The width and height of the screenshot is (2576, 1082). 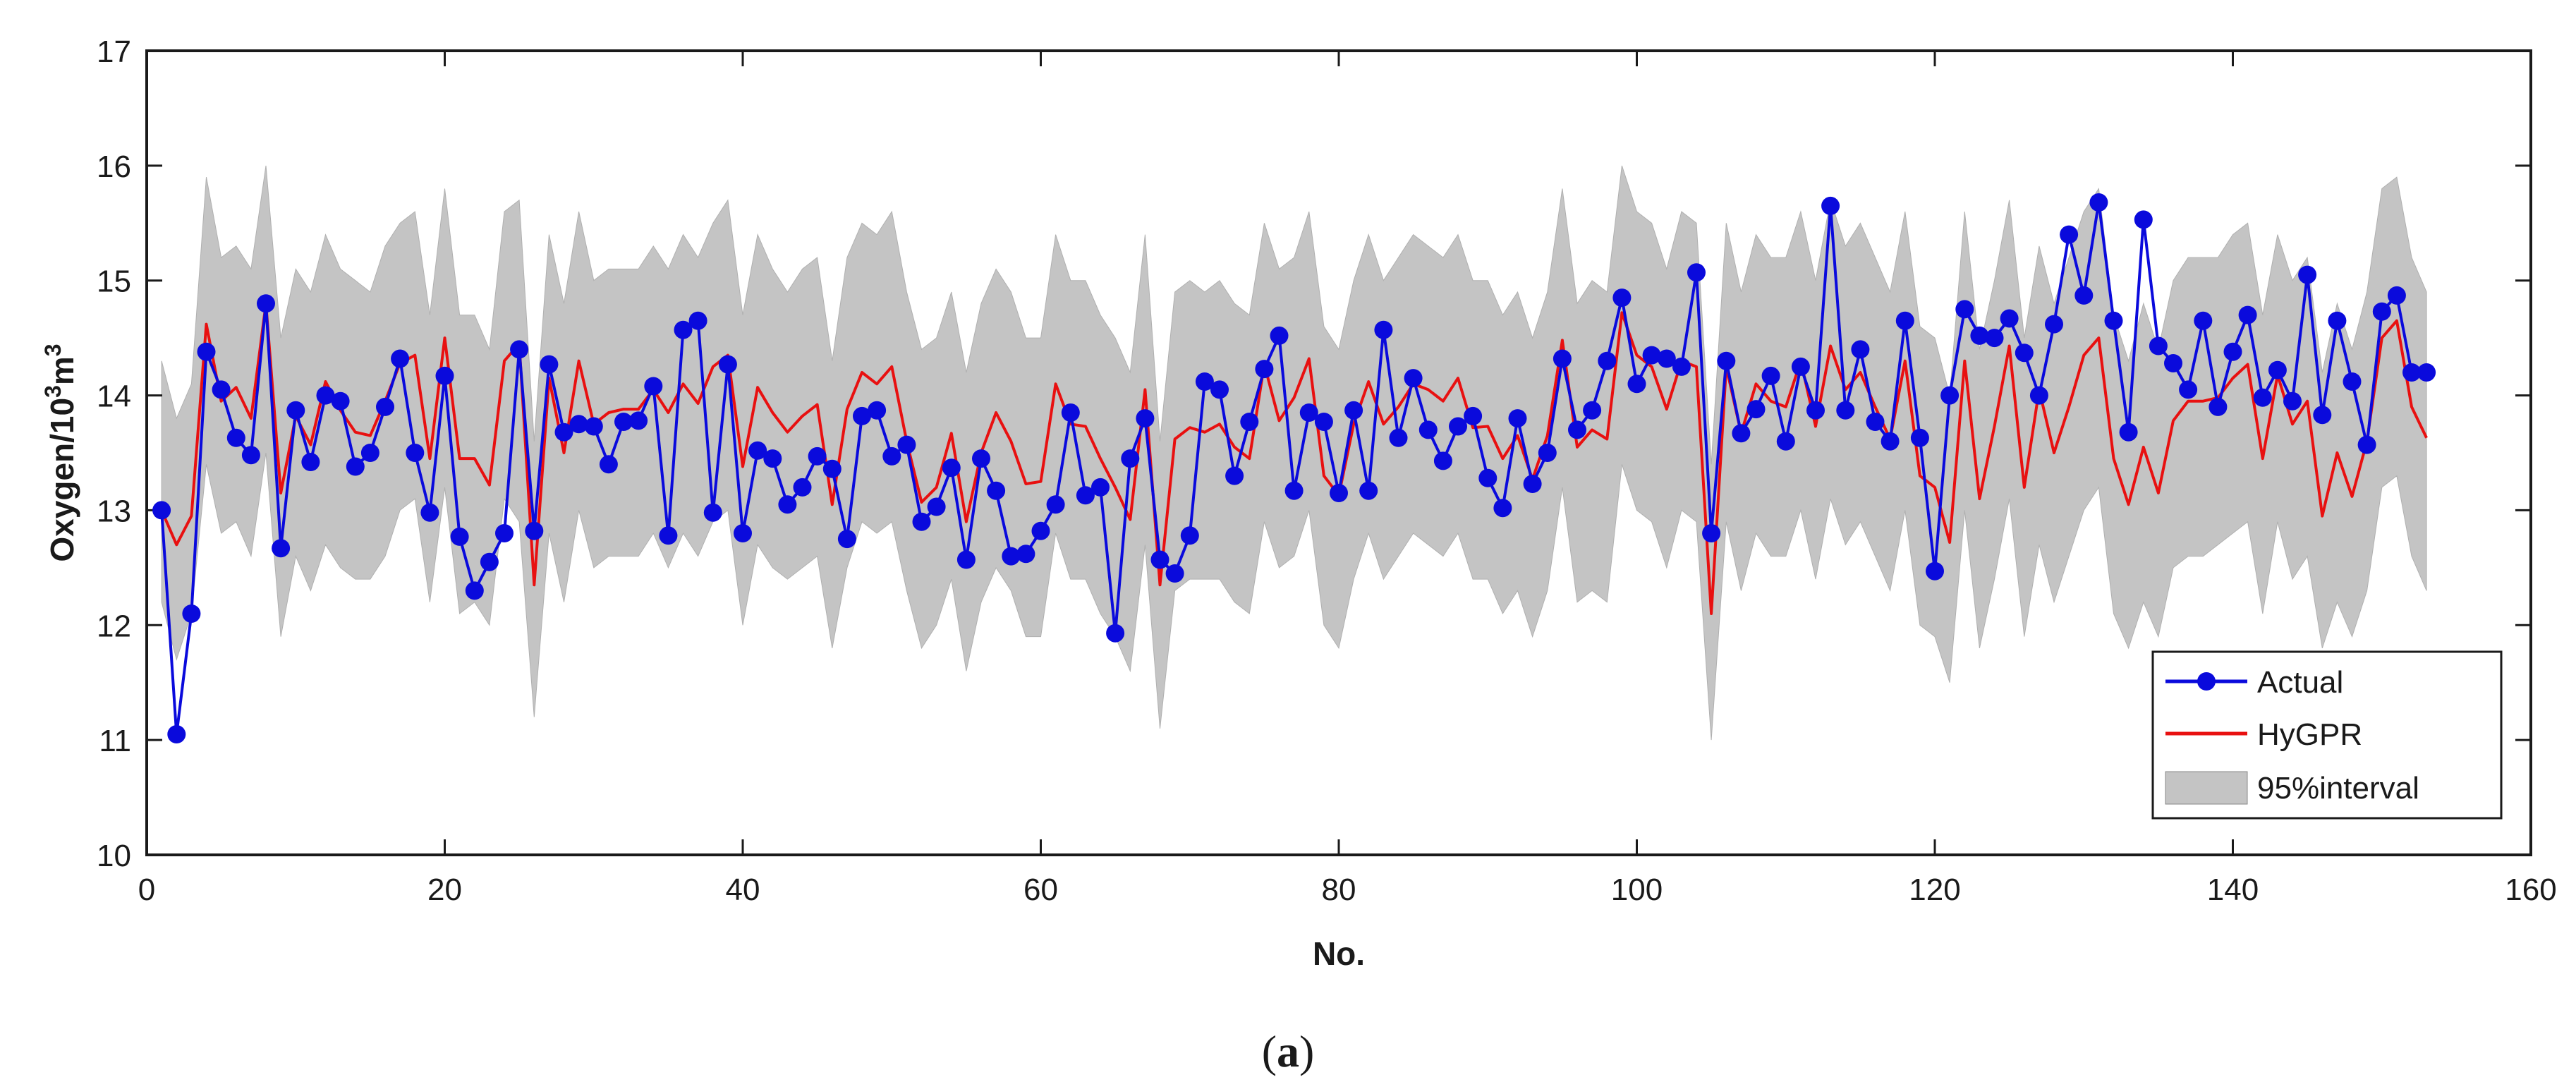 I want to click on y-tick-label: 12, so click(x=114, y=626).